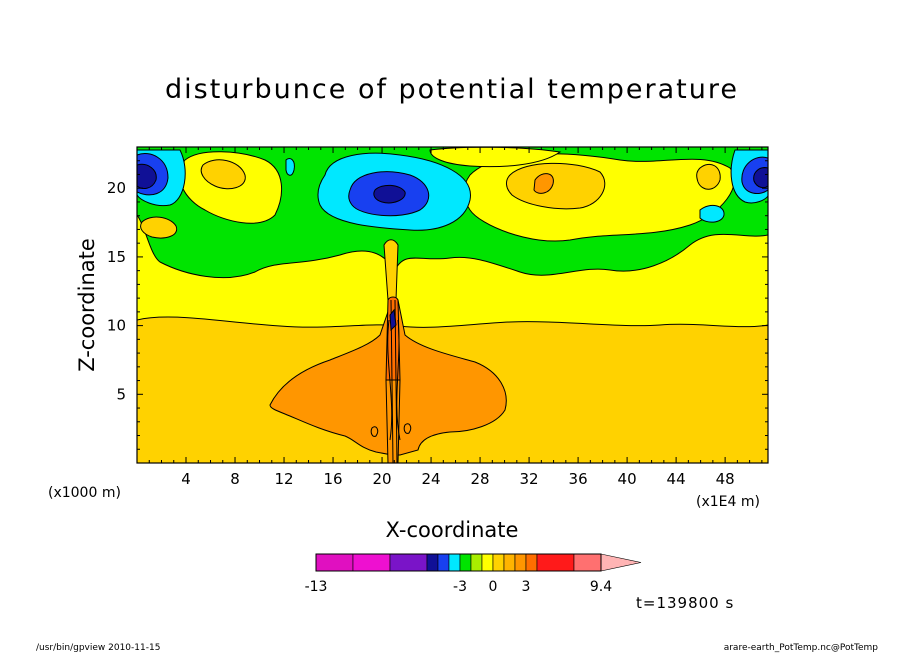  Describe the element at coordinates (316, 587) in the screenshot. I see `colorbar-label: -13` at that location.